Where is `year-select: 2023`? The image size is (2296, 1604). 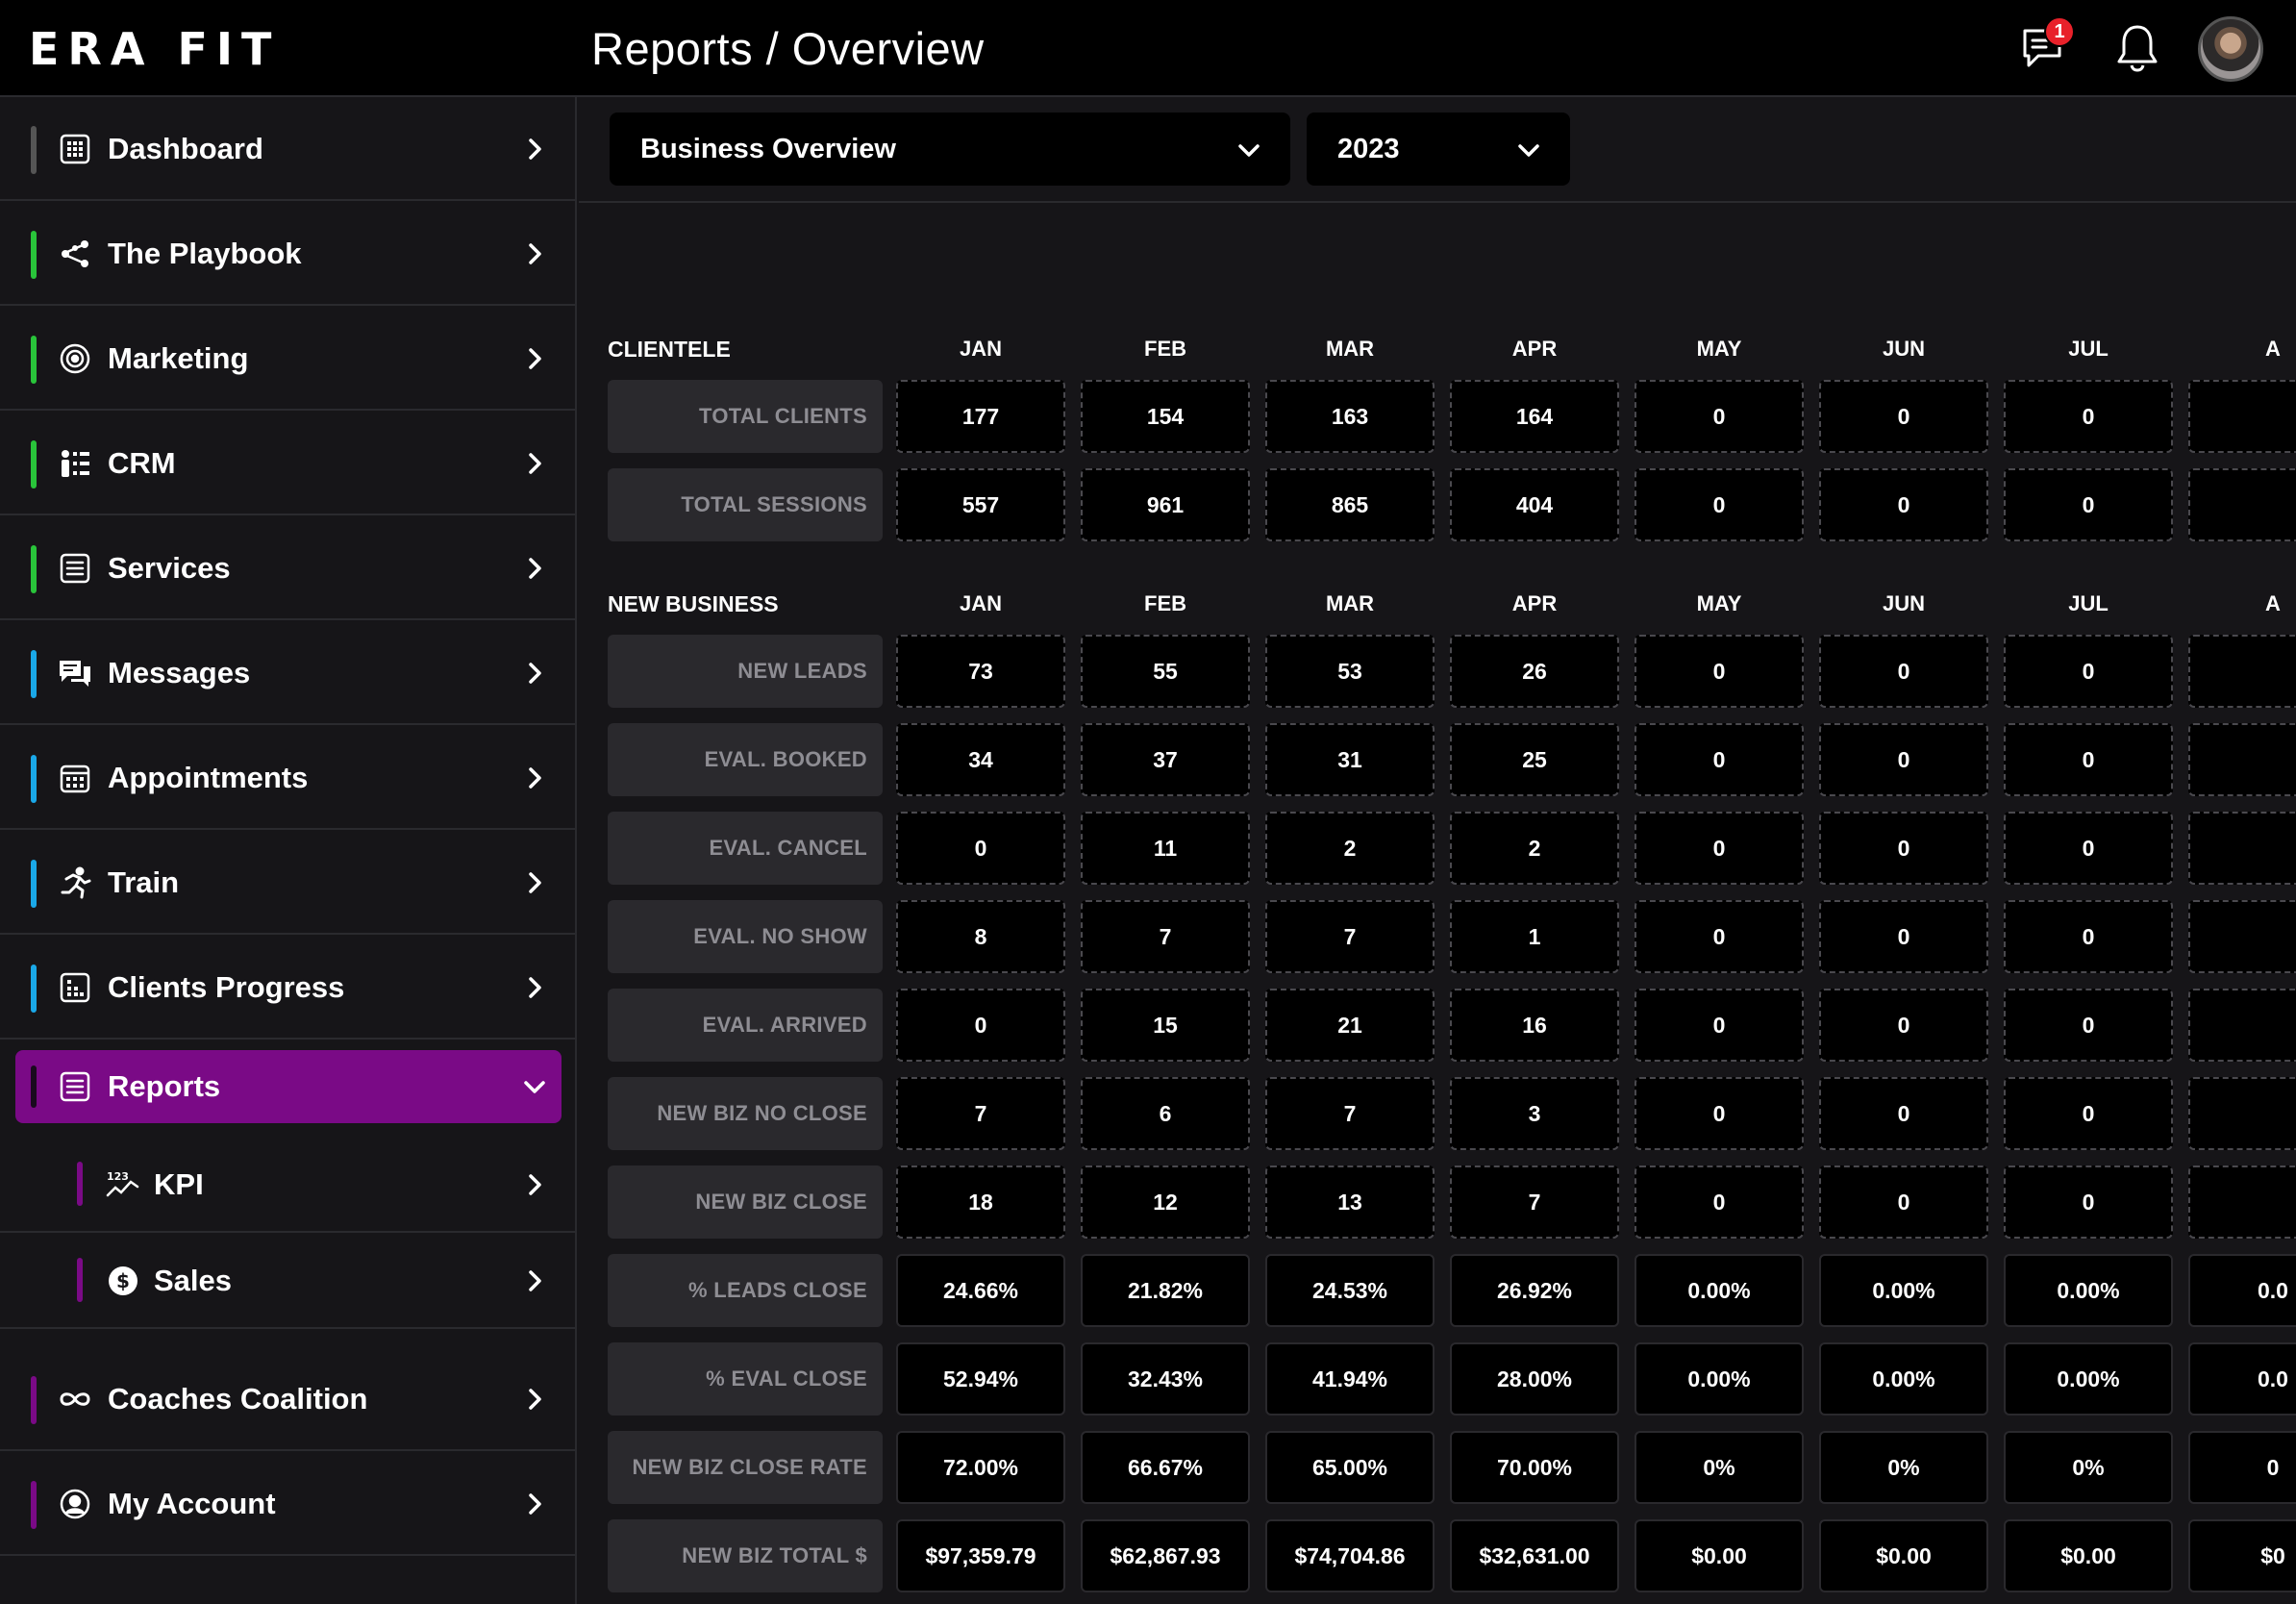 year-select: 2023 is located at coordinates (1438, 149).